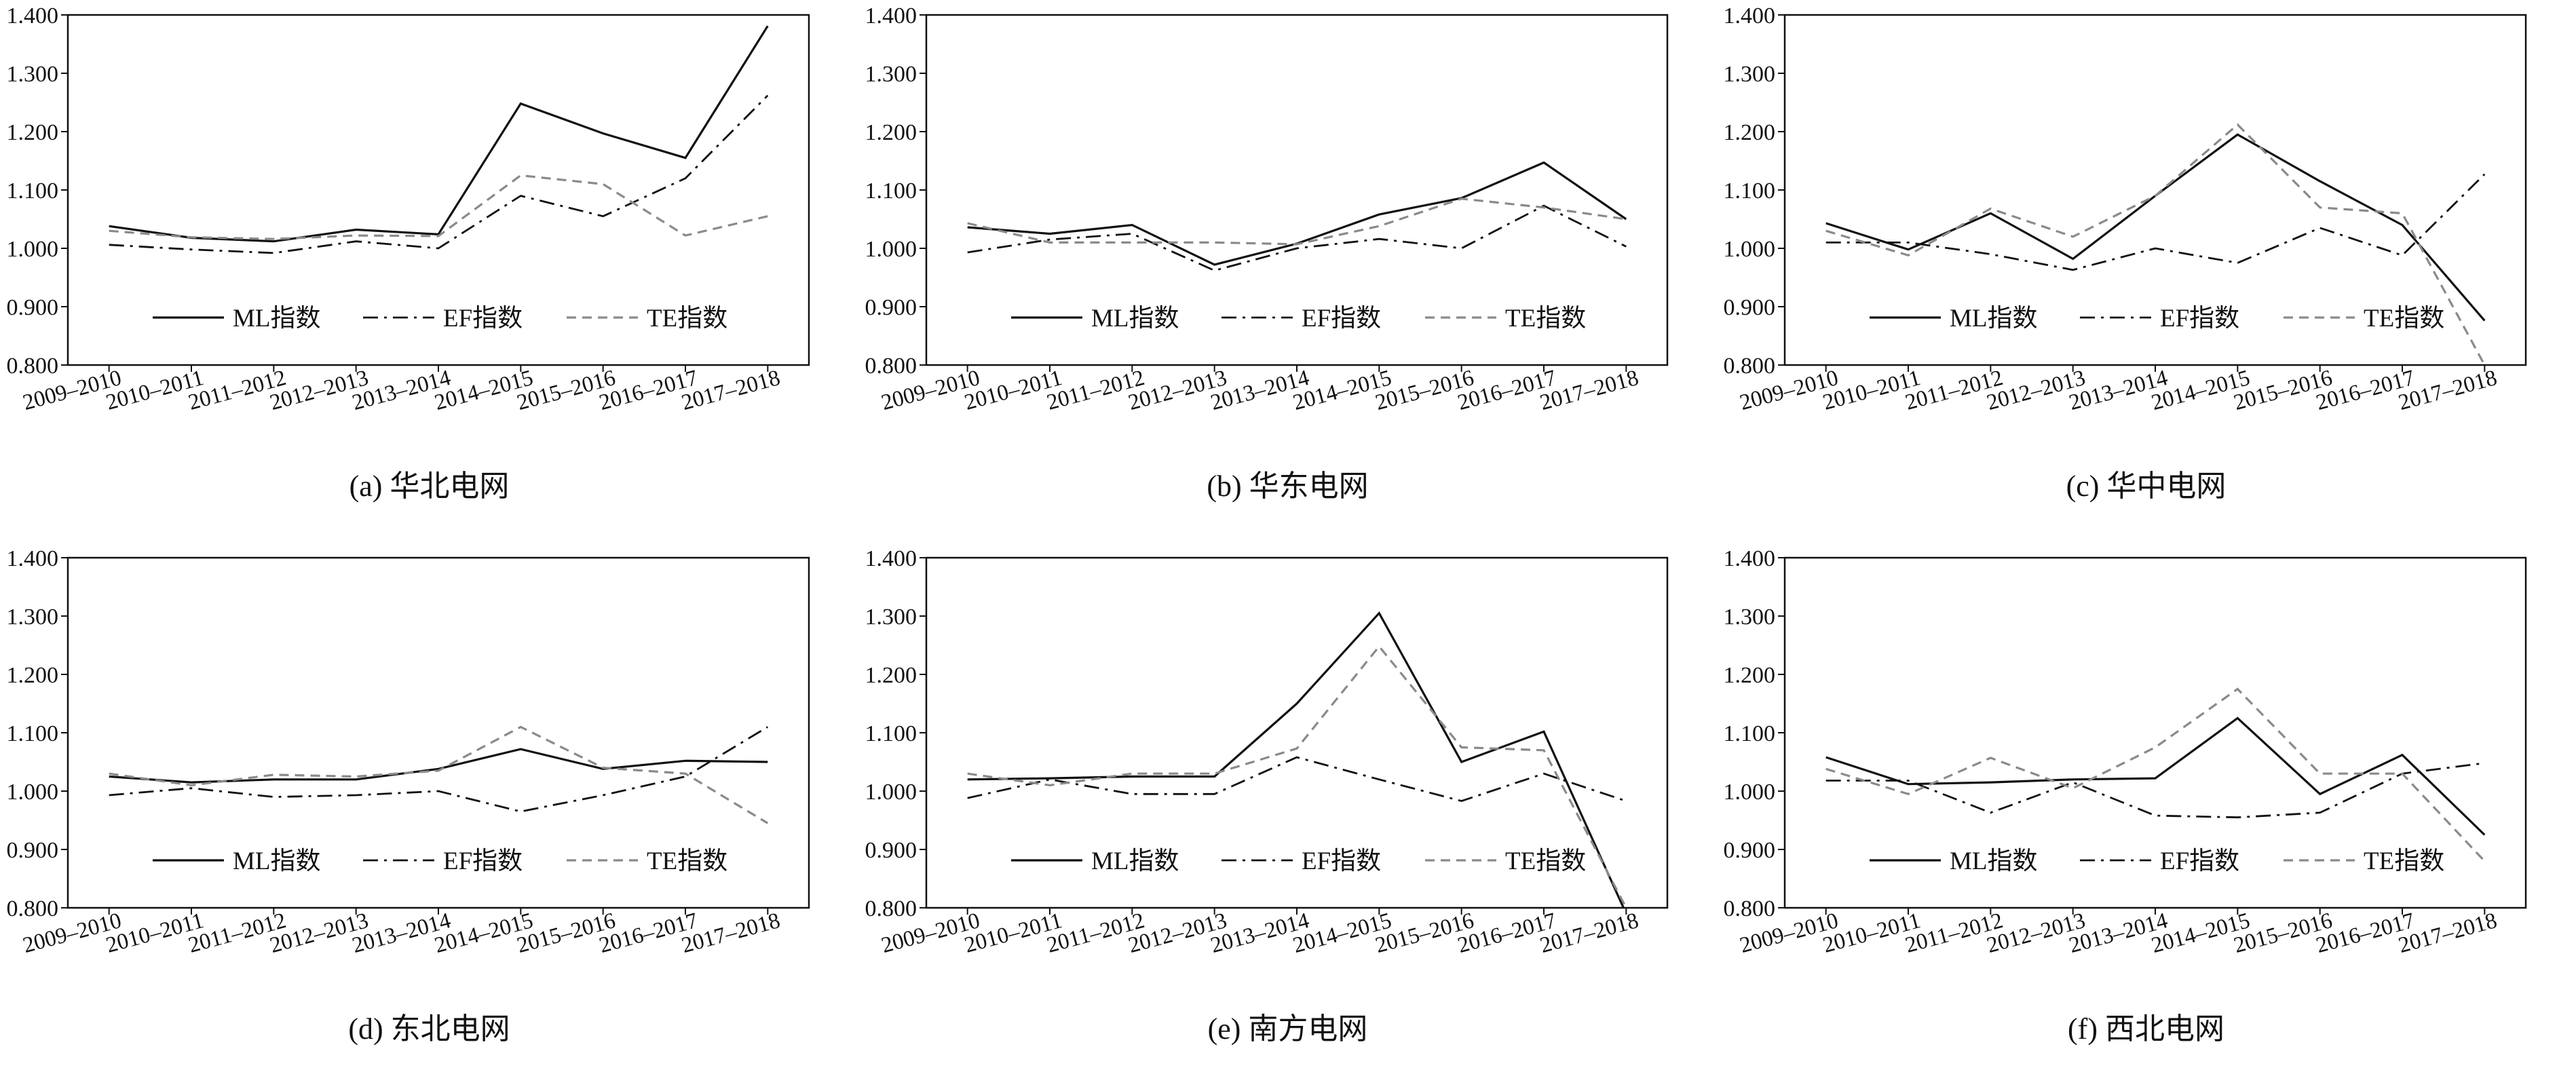 This screenshot has height=1072, width=2576. I want to click on y-tick-label-c-5: 1.300, so click(1750, 74).